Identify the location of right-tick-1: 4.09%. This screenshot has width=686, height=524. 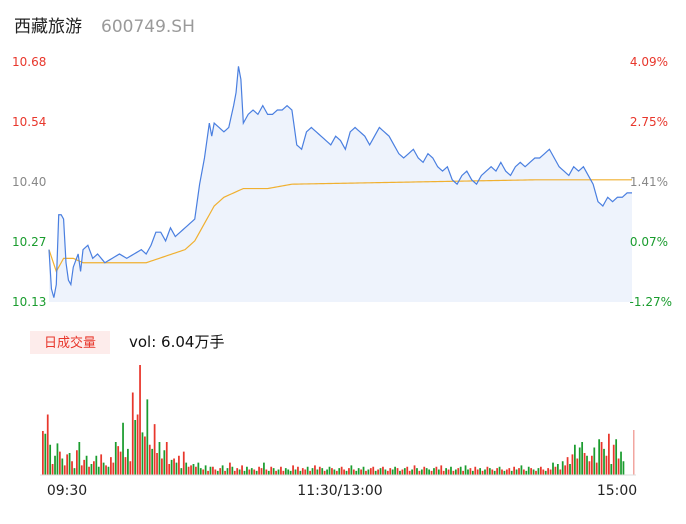
(649, 62).